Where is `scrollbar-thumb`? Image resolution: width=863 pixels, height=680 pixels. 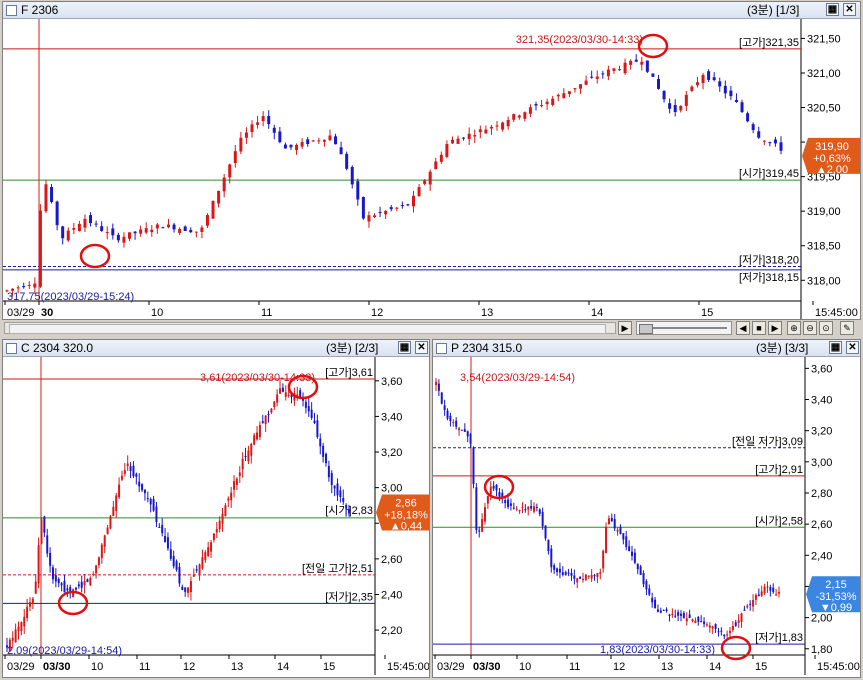 scrollbar-thumb is located at coordinates (307, 329).